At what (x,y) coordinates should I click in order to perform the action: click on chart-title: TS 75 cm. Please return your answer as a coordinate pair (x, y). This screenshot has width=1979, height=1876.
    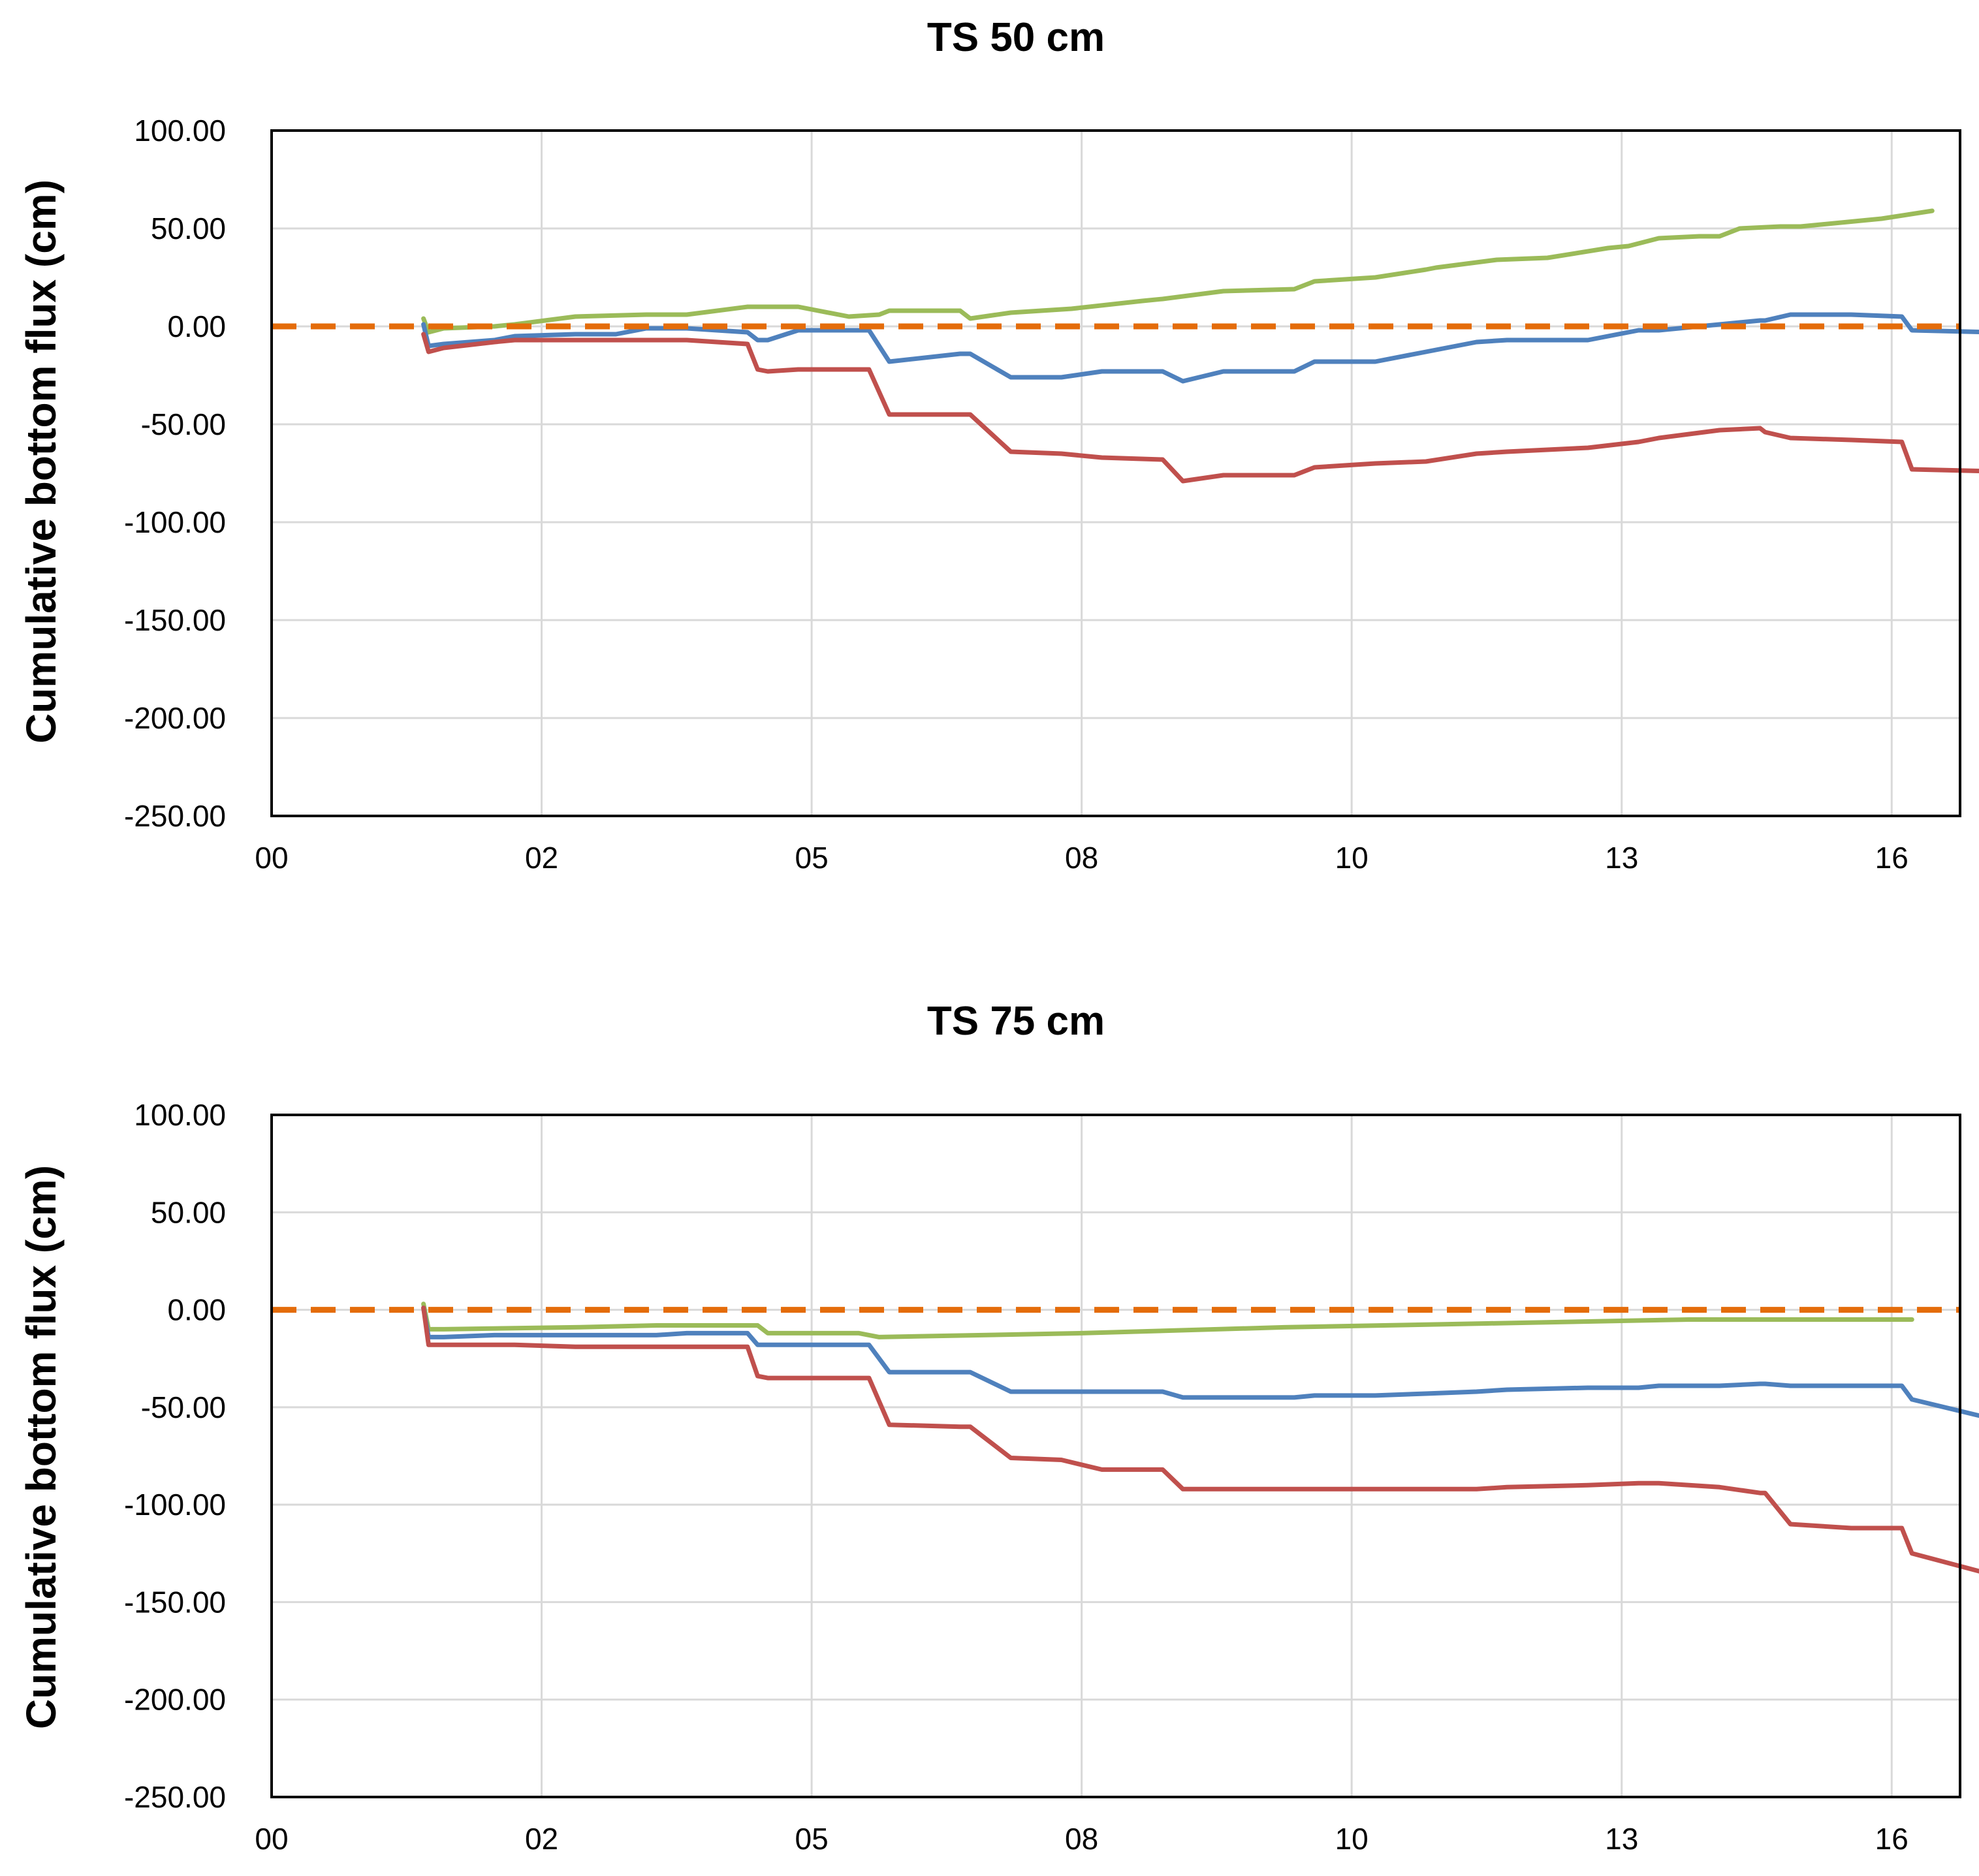
    Looking at the image, I should click on (1016, 1022).